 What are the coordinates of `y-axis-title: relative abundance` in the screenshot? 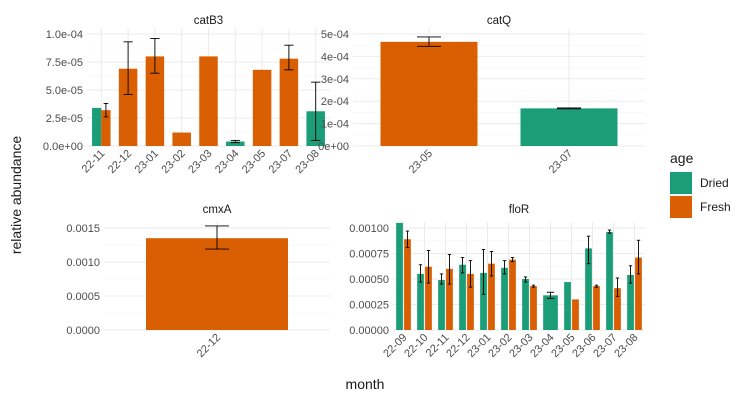 It's located at (16, 195).